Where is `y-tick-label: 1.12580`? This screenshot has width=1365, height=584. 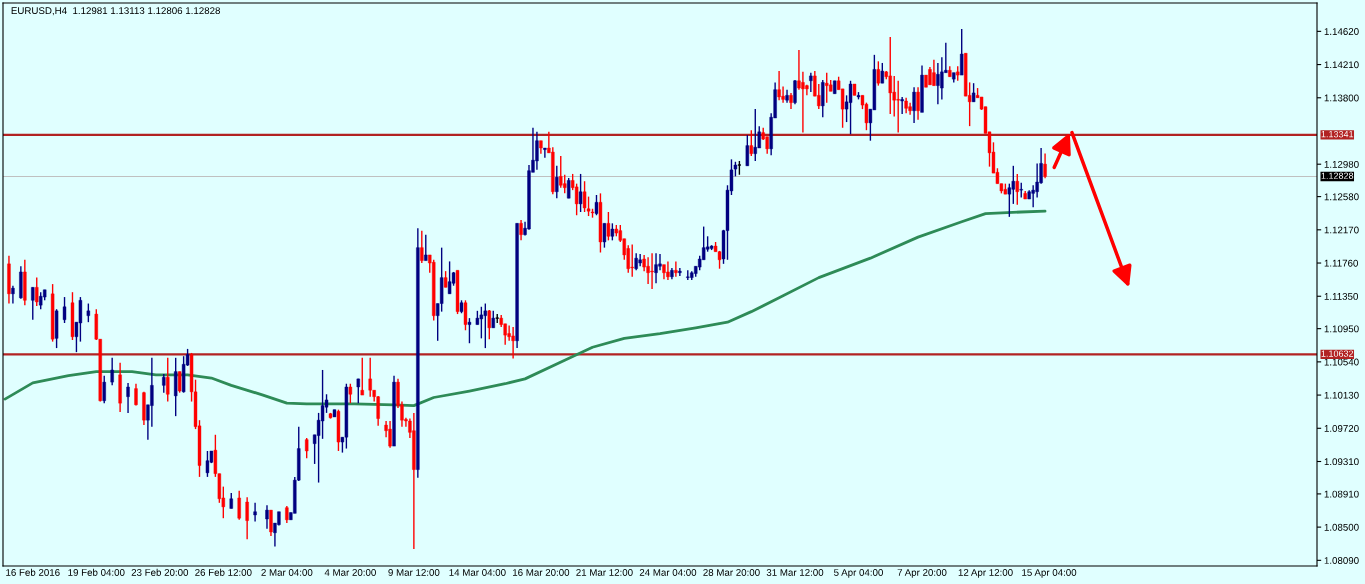
y-tick-label: 1.12580 is located at coordinates (1341, 197).